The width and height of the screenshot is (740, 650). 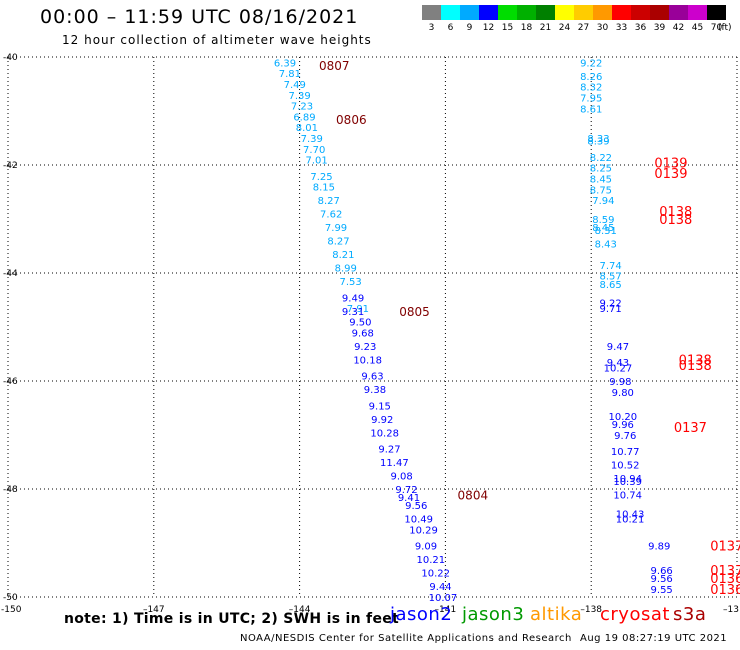 What do you see at coordinates (630, 514) in the screenshot?
I see `data-point-label: 10.43` at bounding box center [630, 514].